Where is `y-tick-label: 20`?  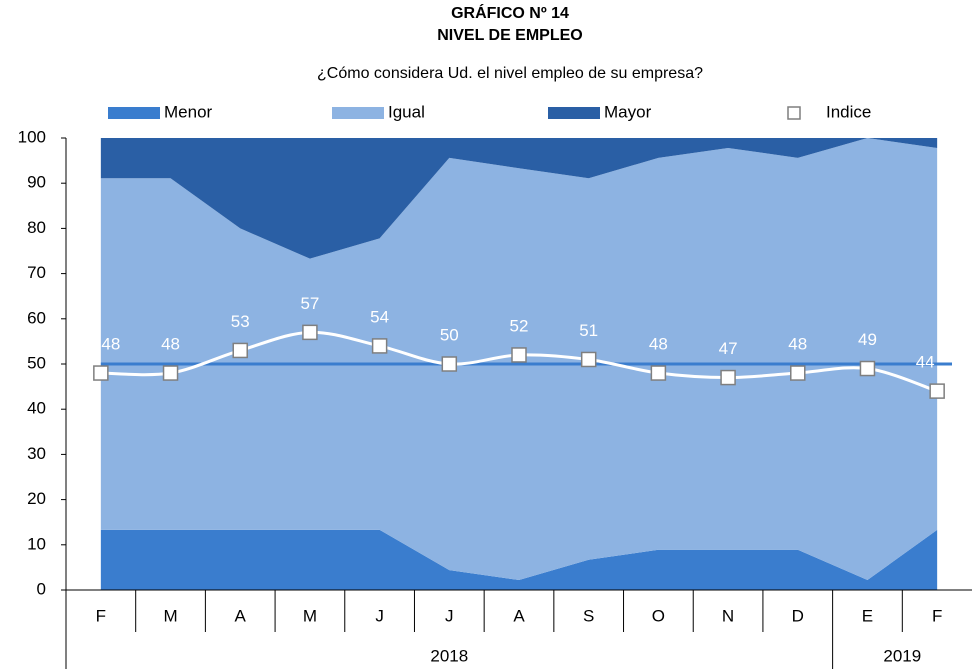
y-tick-label: 20 is located at coordinates (36, 498).